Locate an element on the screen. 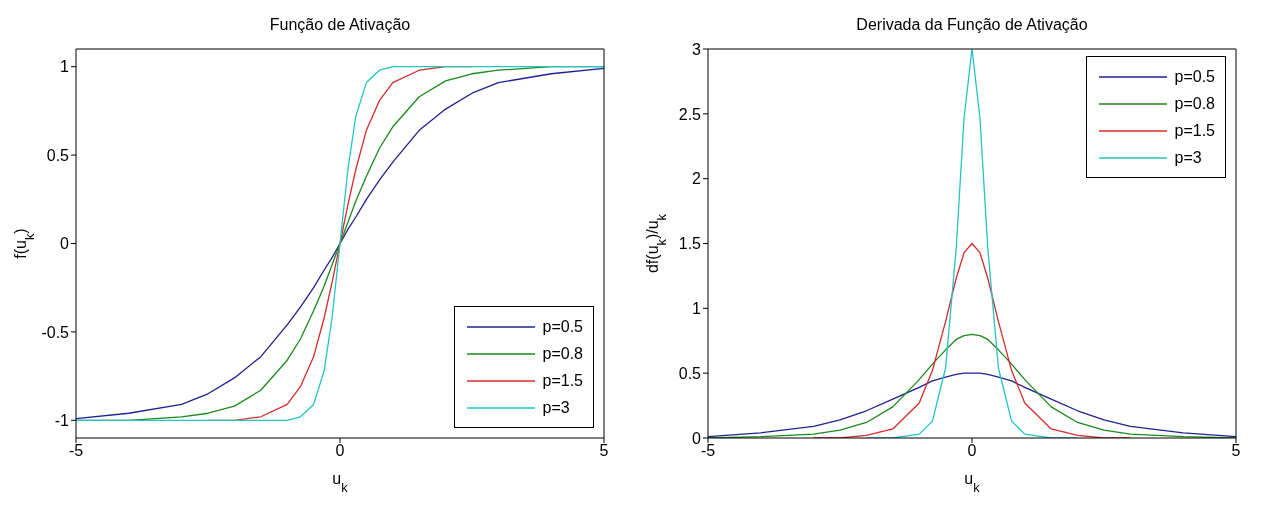  y-tick-label: -1 is located at coordinates (62, 420).